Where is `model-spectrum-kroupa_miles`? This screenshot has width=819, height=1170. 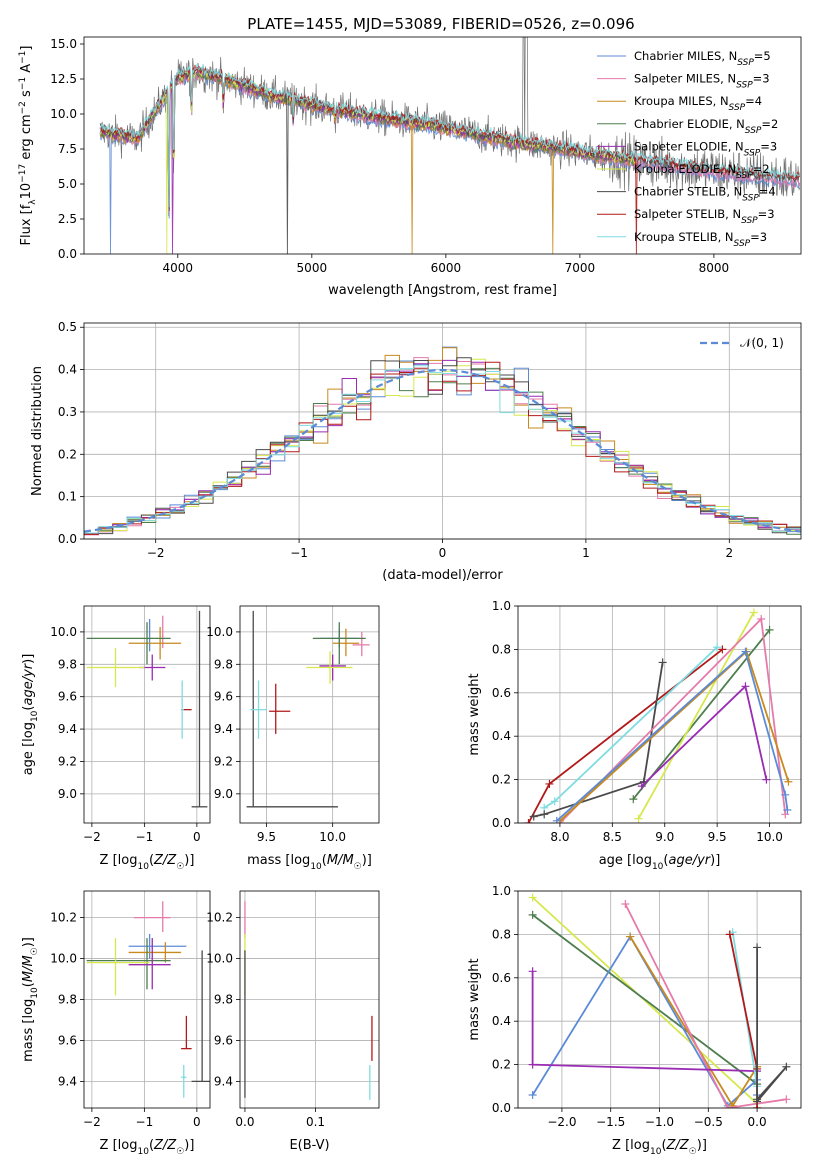 model-spectrum-kroupa_miles is located at coordinates (368, 161).